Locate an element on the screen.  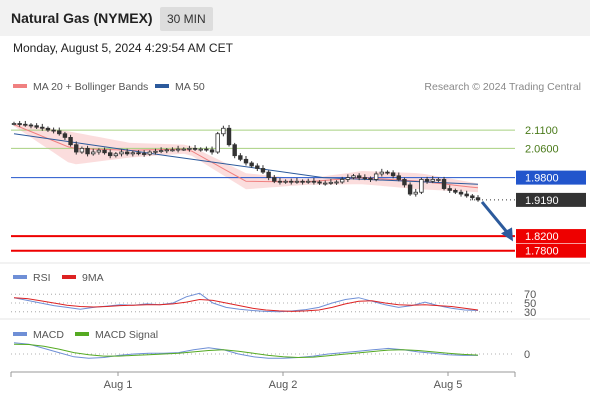
legend-swatch-ma20 is located at coordinates (20, 86).